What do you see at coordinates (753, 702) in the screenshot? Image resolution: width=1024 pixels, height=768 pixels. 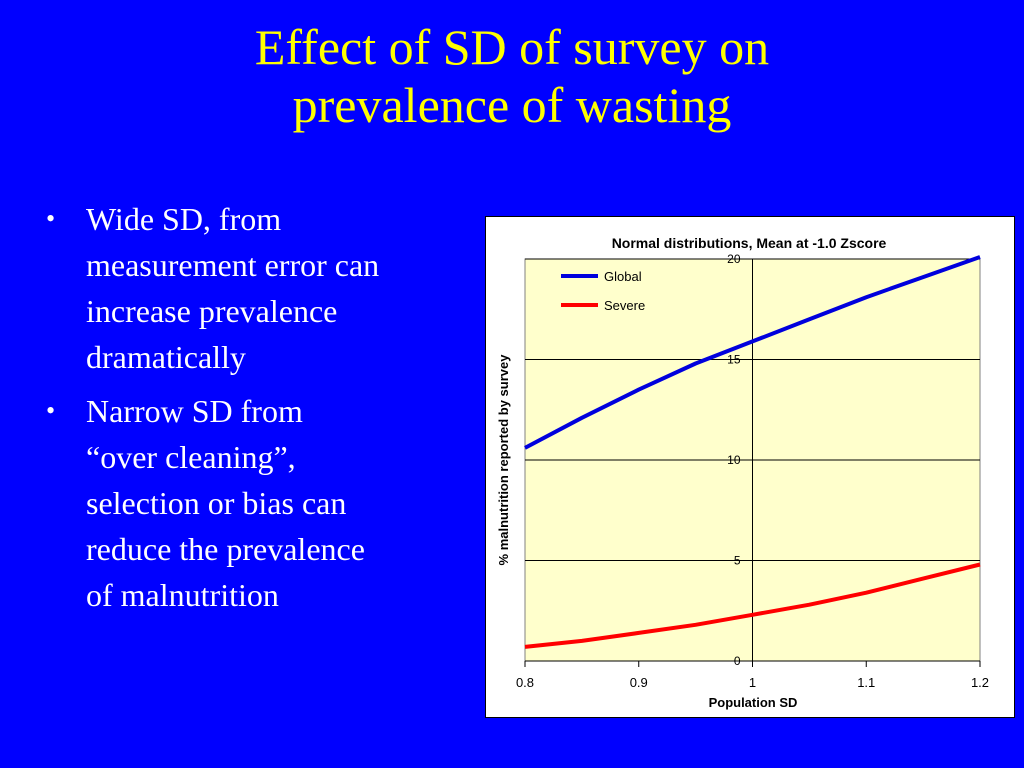 I see `x-axis-label: Population SD` at bounding box center [753, 702].